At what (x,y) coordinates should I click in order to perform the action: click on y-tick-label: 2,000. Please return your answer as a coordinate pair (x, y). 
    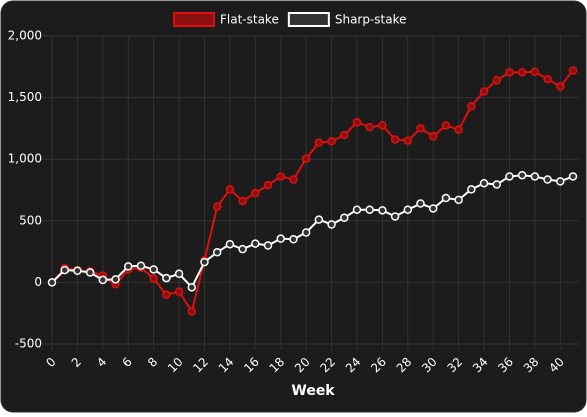
    Looking at the image, I should click on (25, 36).